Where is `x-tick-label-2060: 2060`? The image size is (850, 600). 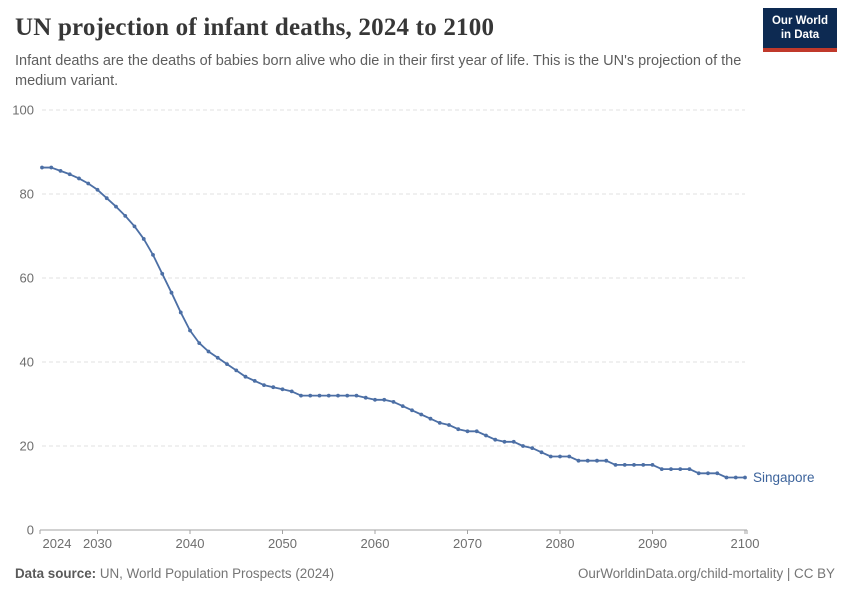
x-tick-label-2060: 2060 is located at coordinates (375, 543).